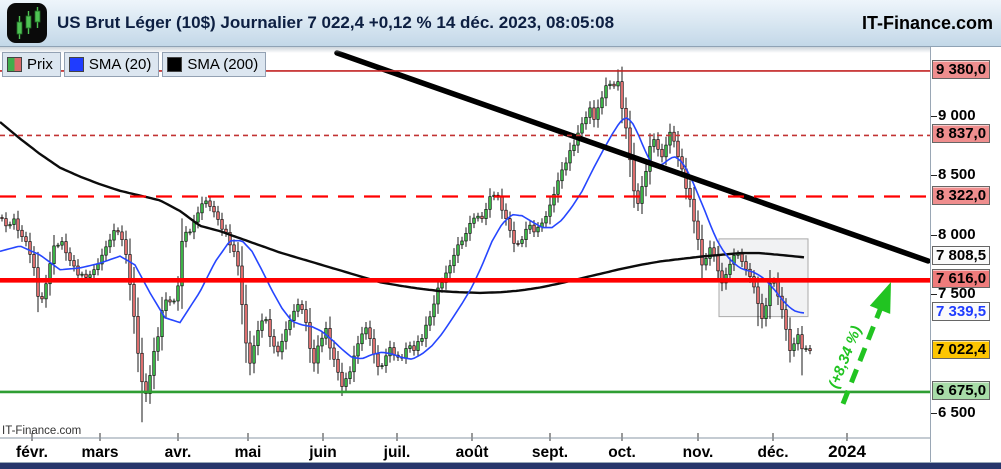  Describe the element at coordinates (961, 256) in the screenshot. I see `price-tag: 7 808,5` at that location.